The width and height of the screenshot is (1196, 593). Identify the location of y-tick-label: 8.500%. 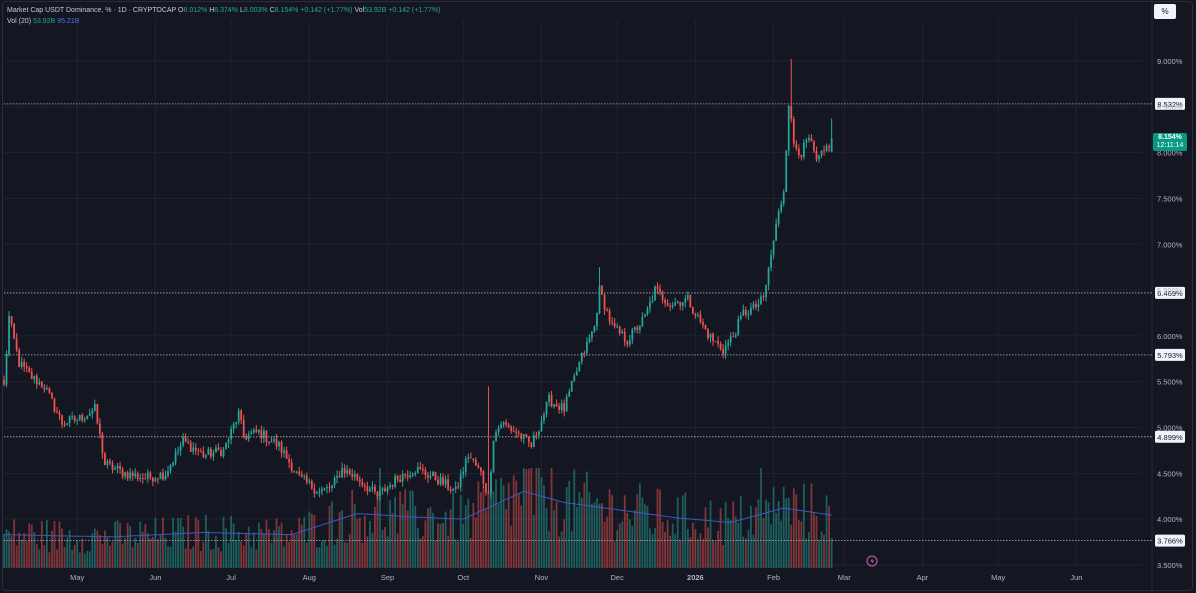
(1170, 107).